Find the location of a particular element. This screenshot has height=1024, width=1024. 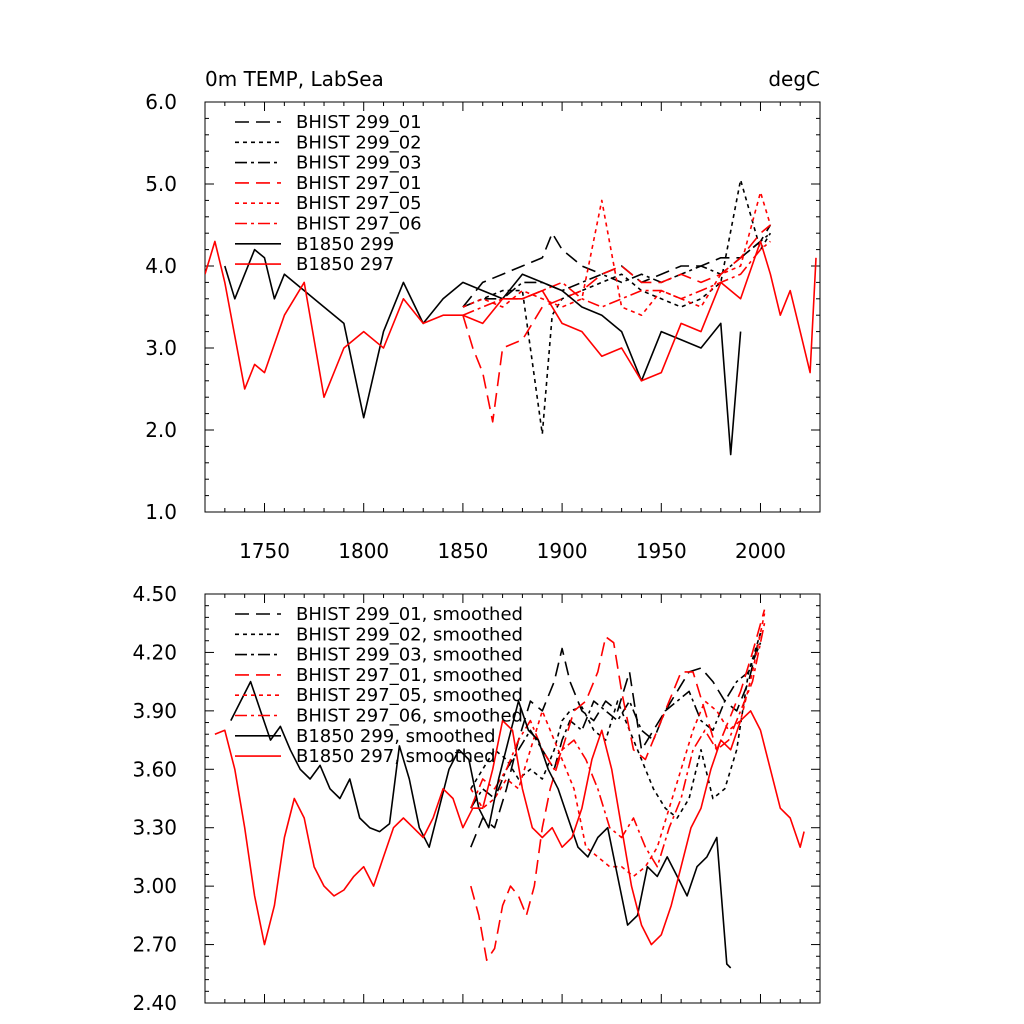

legend-label: BHIST 299_01 is located at coordinates (359, 122).